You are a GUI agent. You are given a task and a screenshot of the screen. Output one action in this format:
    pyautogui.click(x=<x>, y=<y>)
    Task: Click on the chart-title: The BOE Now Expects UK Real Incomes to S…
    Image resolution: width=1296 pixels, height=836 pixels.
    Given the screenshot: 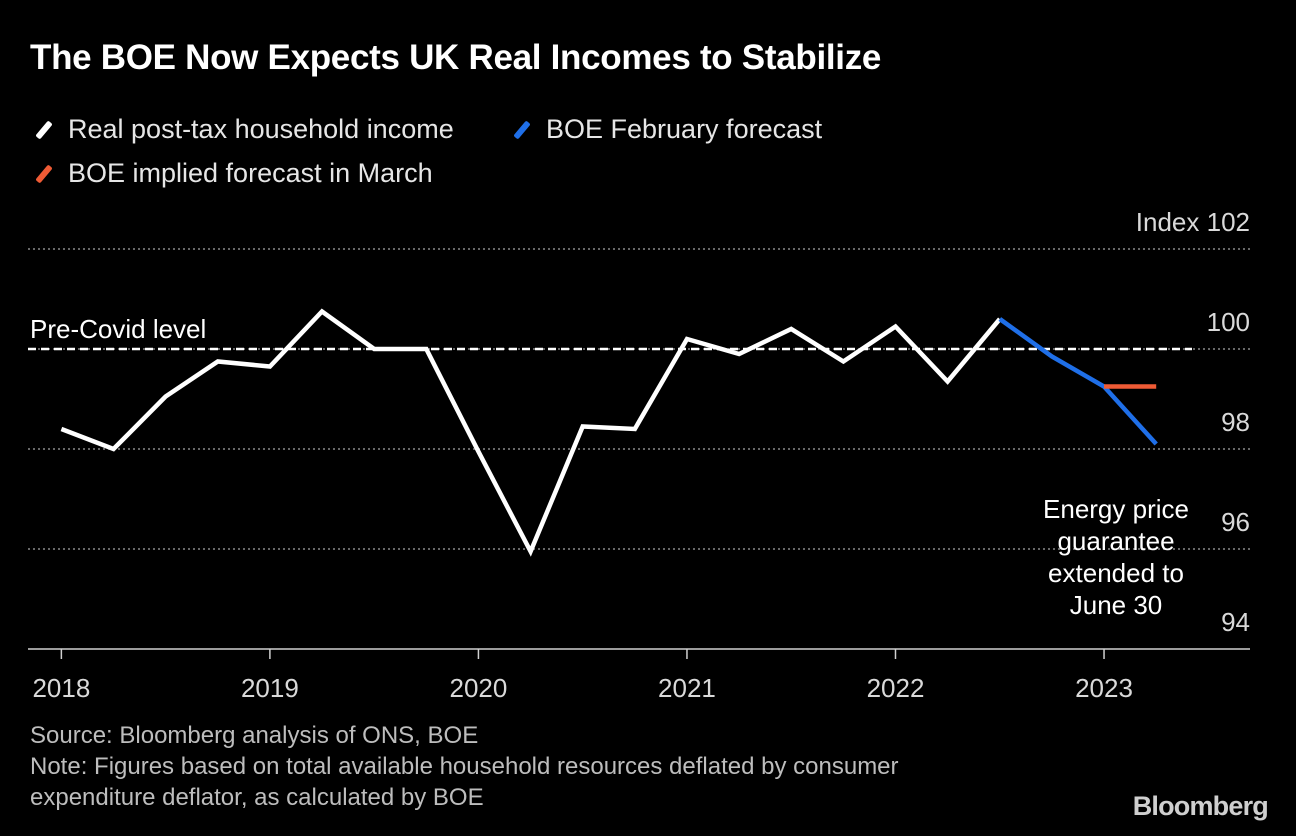 What is the action you would take?
    pyautogui.click(x=456, y=57)
    